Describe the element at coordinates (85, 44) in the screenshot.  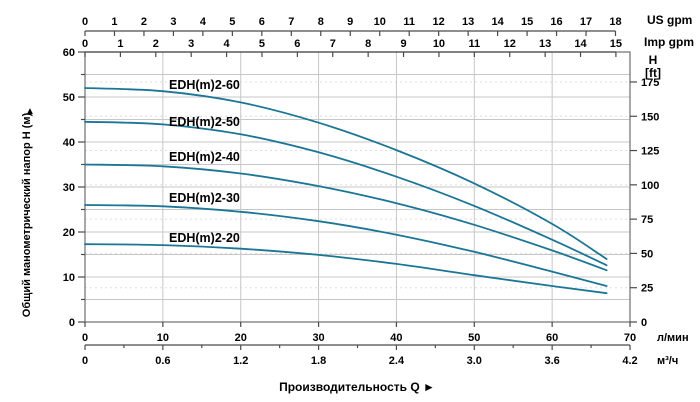
I see `imp-gpm-tick-label: 0` at that location.